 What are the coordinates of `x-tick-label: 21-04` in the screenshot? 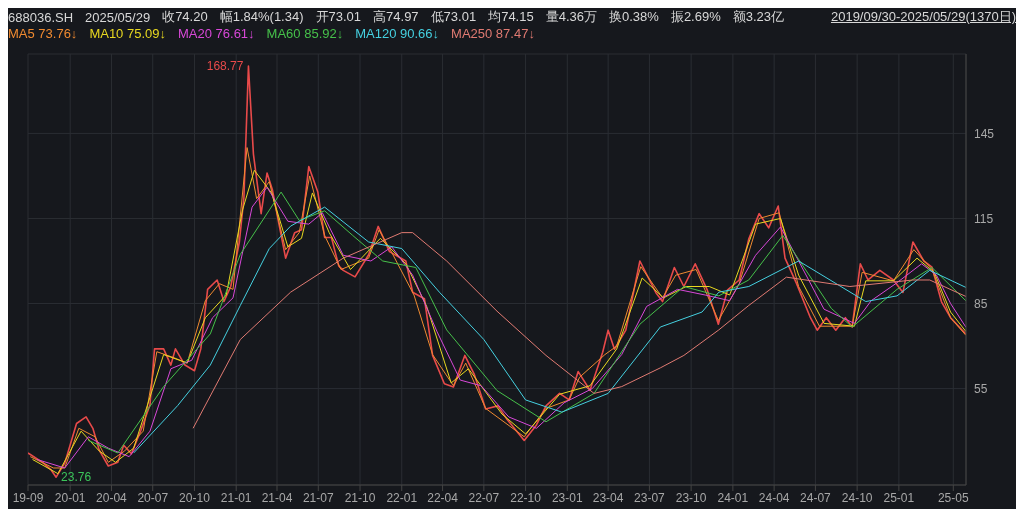 It's located at (277, 497).